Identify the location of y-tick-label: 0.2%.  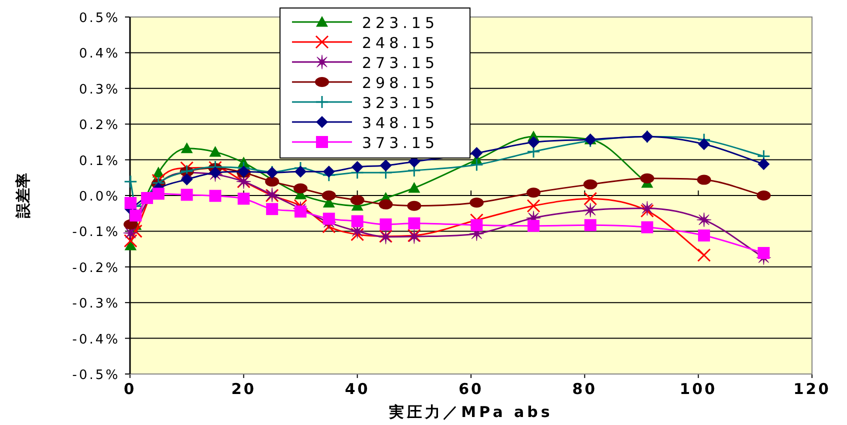
(99, 126).